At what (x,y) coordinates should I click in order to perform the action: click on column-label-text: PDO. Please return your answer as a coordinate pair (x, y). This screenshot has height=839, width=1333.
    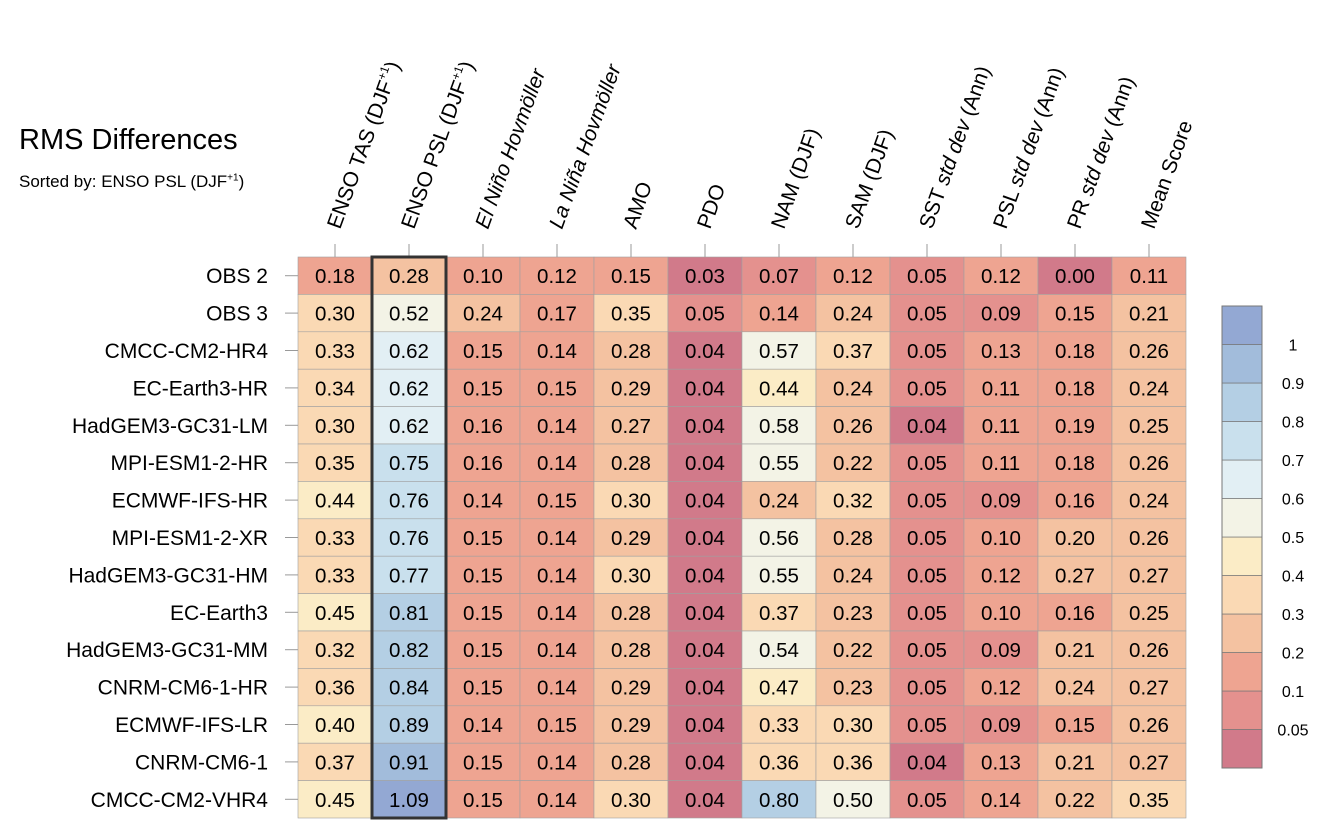
    Looking at the image, I should click on (711, 206).